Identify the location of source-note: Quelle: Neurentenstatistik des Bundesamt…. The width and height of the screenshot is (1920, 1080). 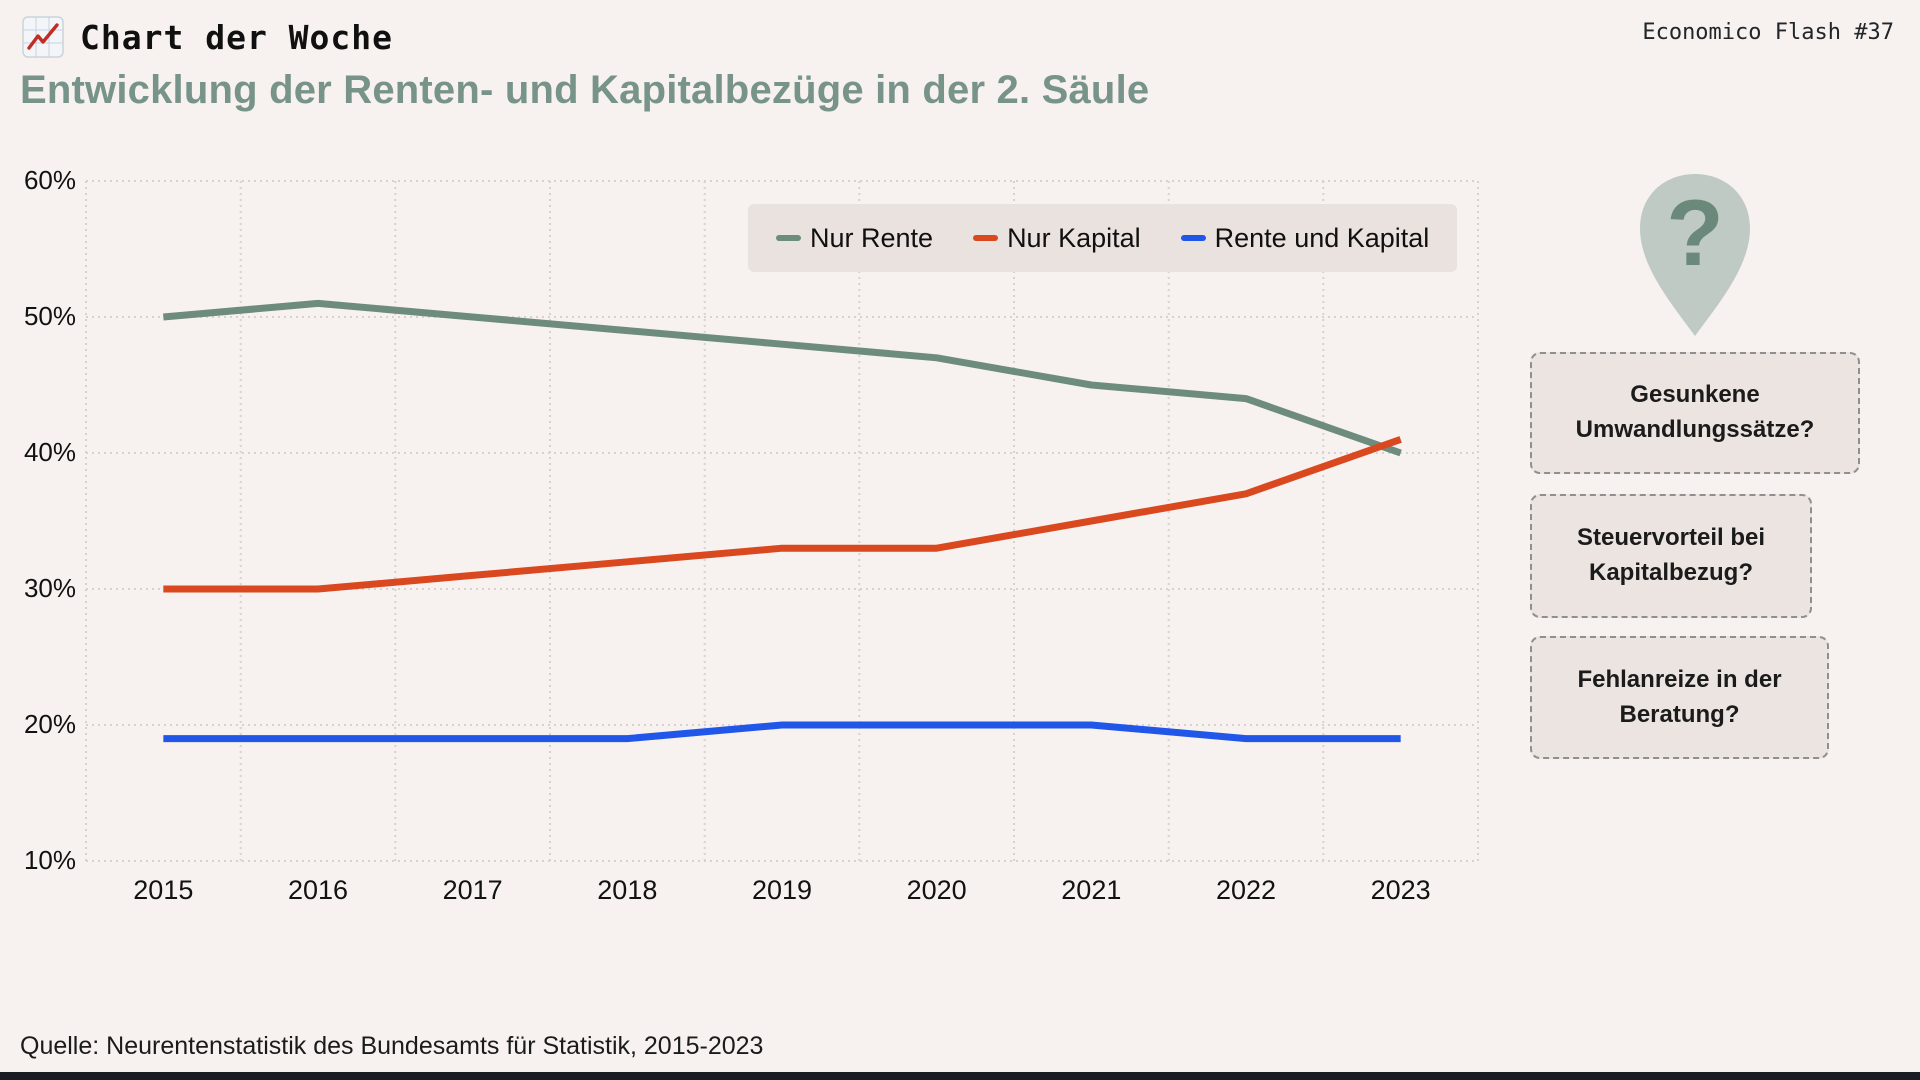
(392, 1046).